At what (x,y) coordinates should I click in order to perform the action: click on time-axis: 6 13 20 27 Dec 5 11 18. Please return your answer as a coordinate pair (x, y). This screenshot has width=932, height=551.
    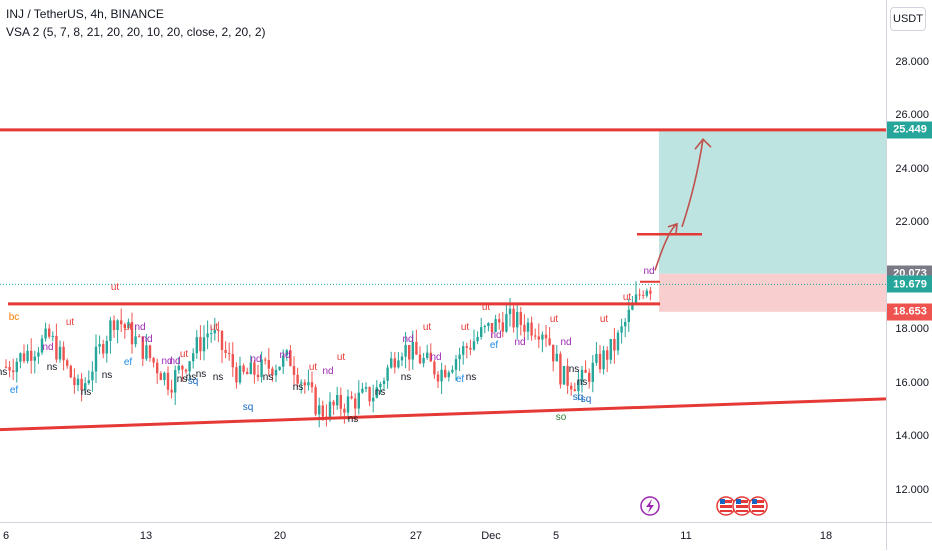
    Looking at the image, I should click on (443, 536).